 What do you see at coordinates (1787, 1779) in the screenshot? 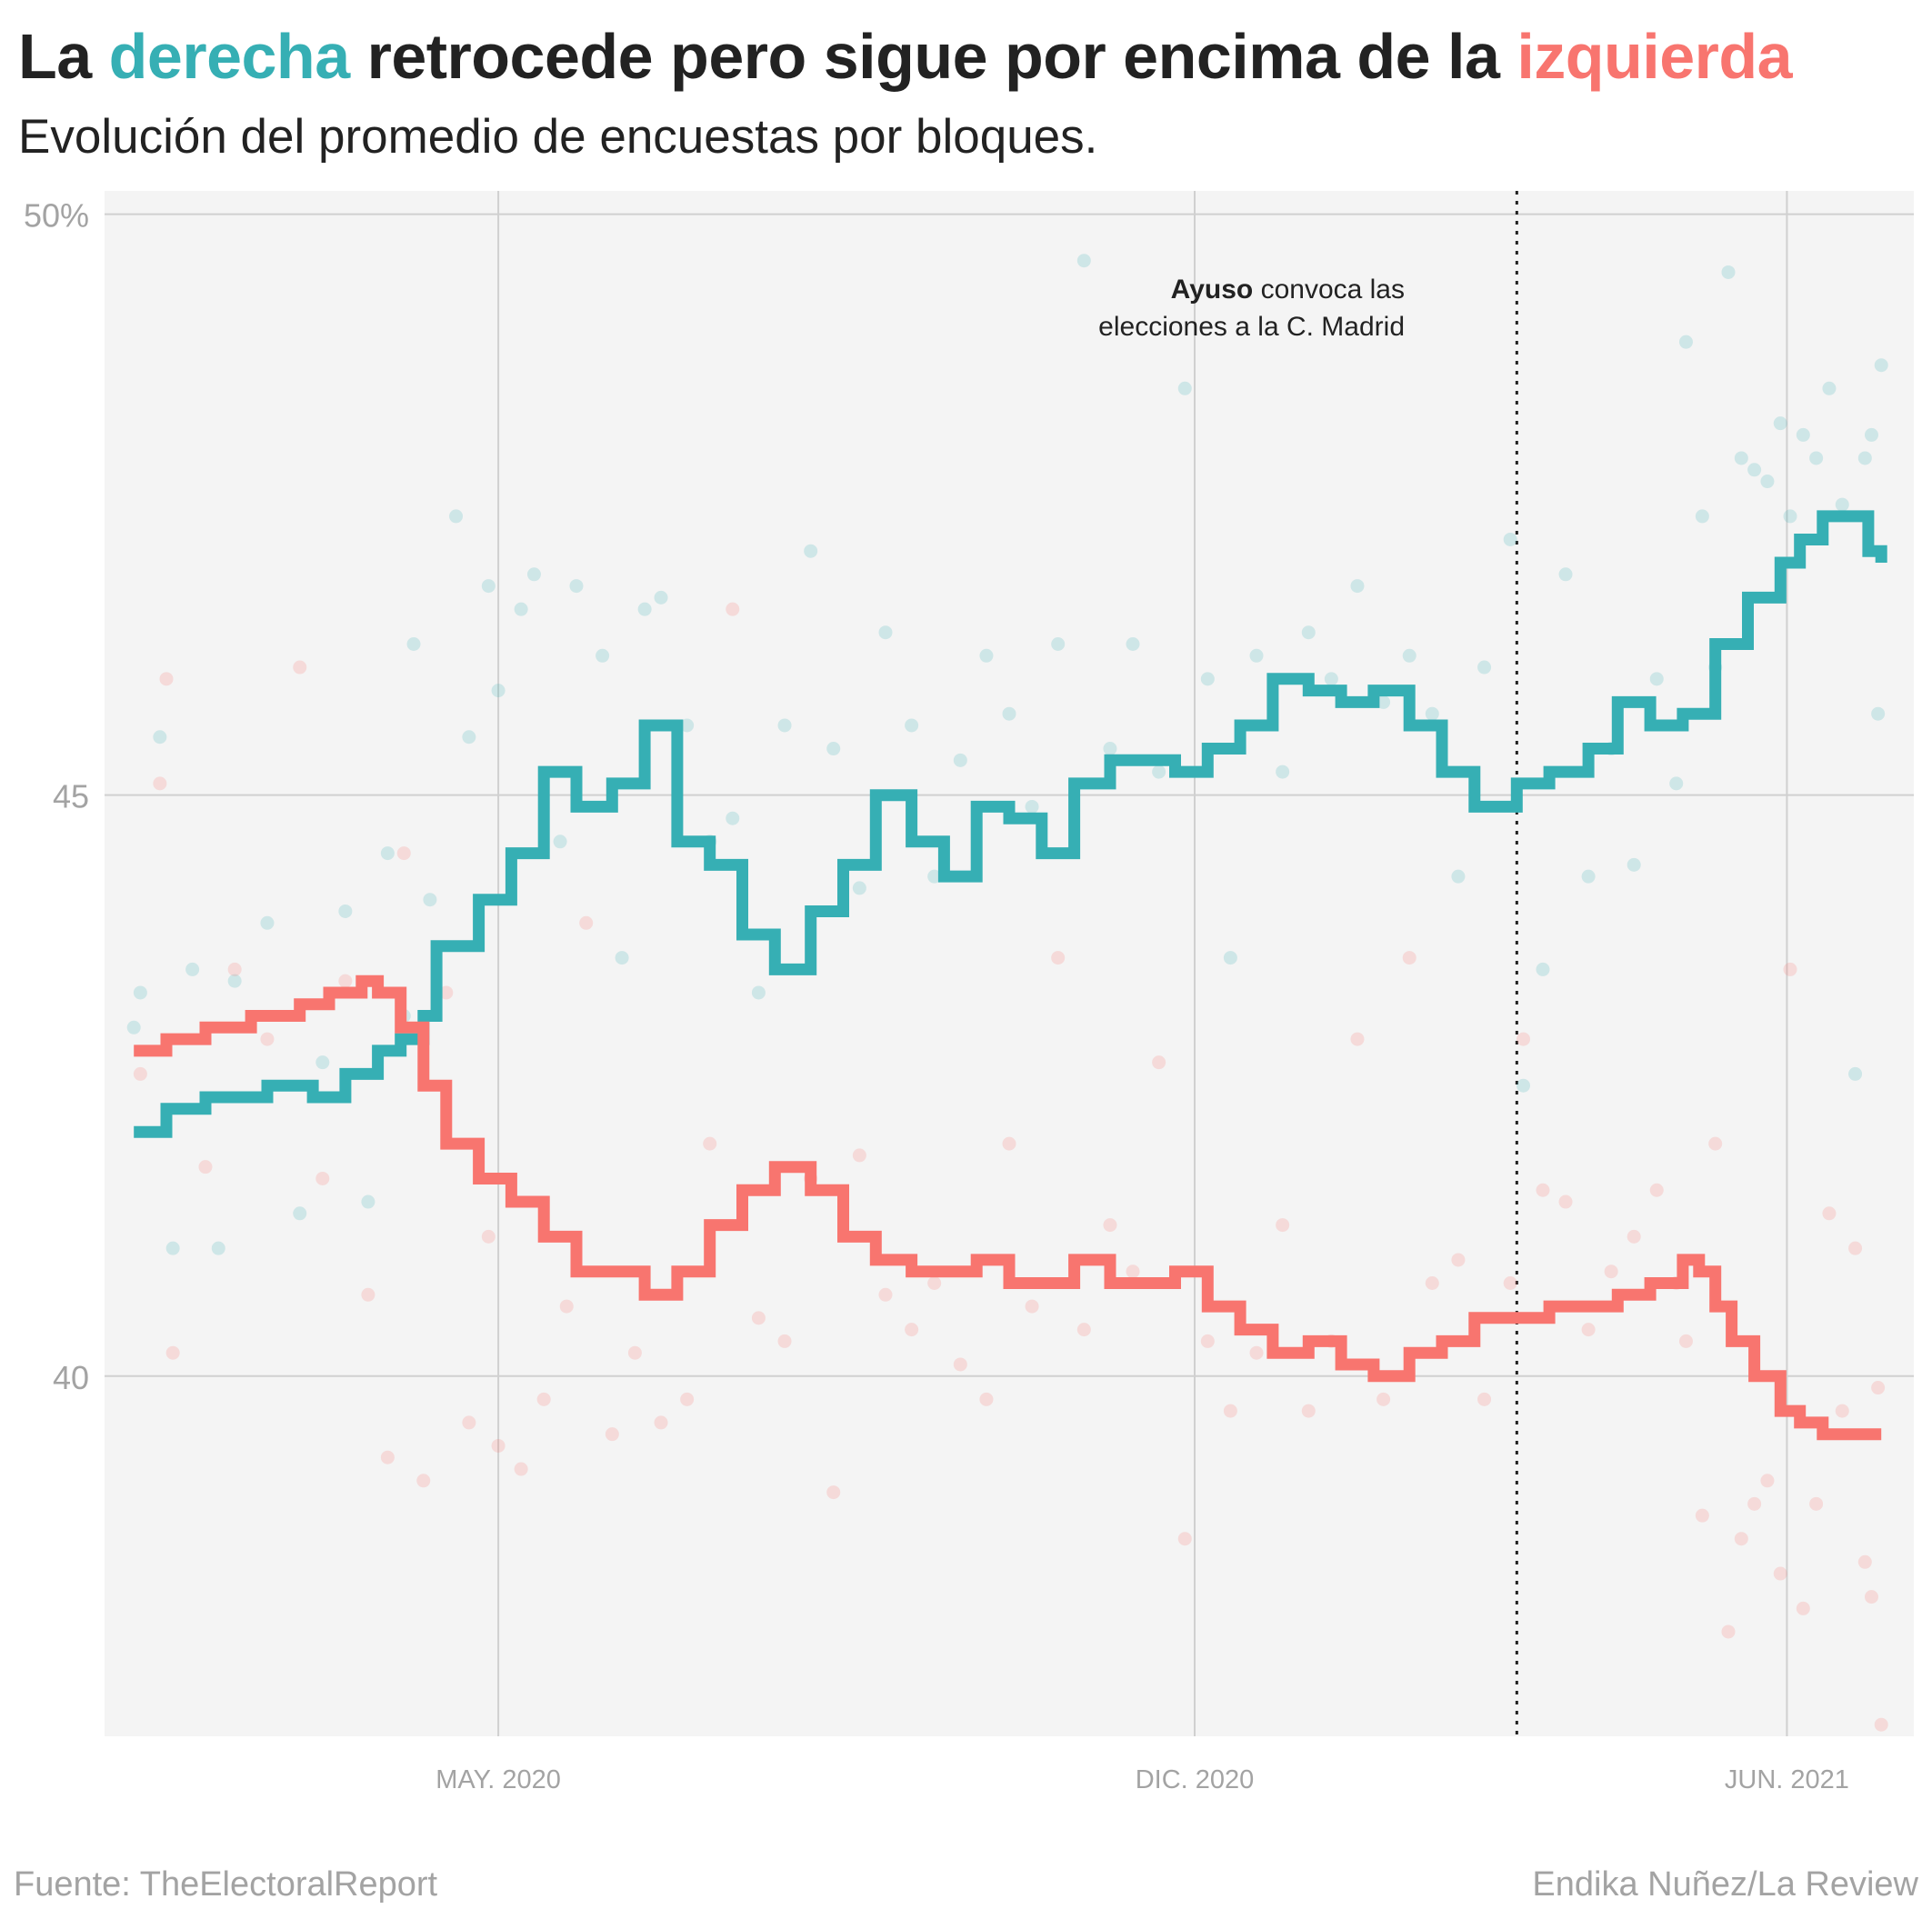
I see `x-tick-label: JUN. 2021` at bounding box center [1787, 1779].